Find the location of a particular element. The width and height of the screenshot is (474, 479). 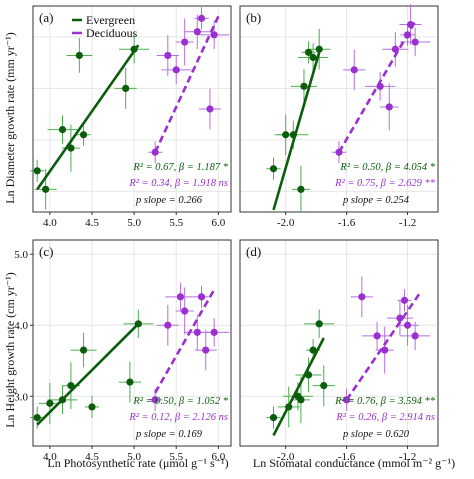

stats-deciduous: R² = 0.75, β = 2.629 ** is located at coordinates (385, 183).